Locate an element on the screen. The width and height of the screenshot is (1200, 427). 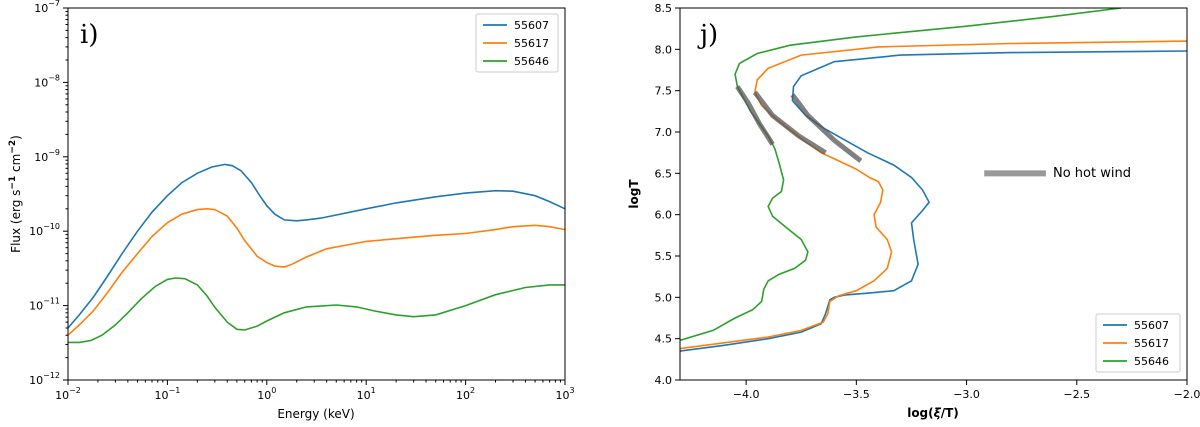
y-tick-label: 6.5 is located at coordinates (664, 173).